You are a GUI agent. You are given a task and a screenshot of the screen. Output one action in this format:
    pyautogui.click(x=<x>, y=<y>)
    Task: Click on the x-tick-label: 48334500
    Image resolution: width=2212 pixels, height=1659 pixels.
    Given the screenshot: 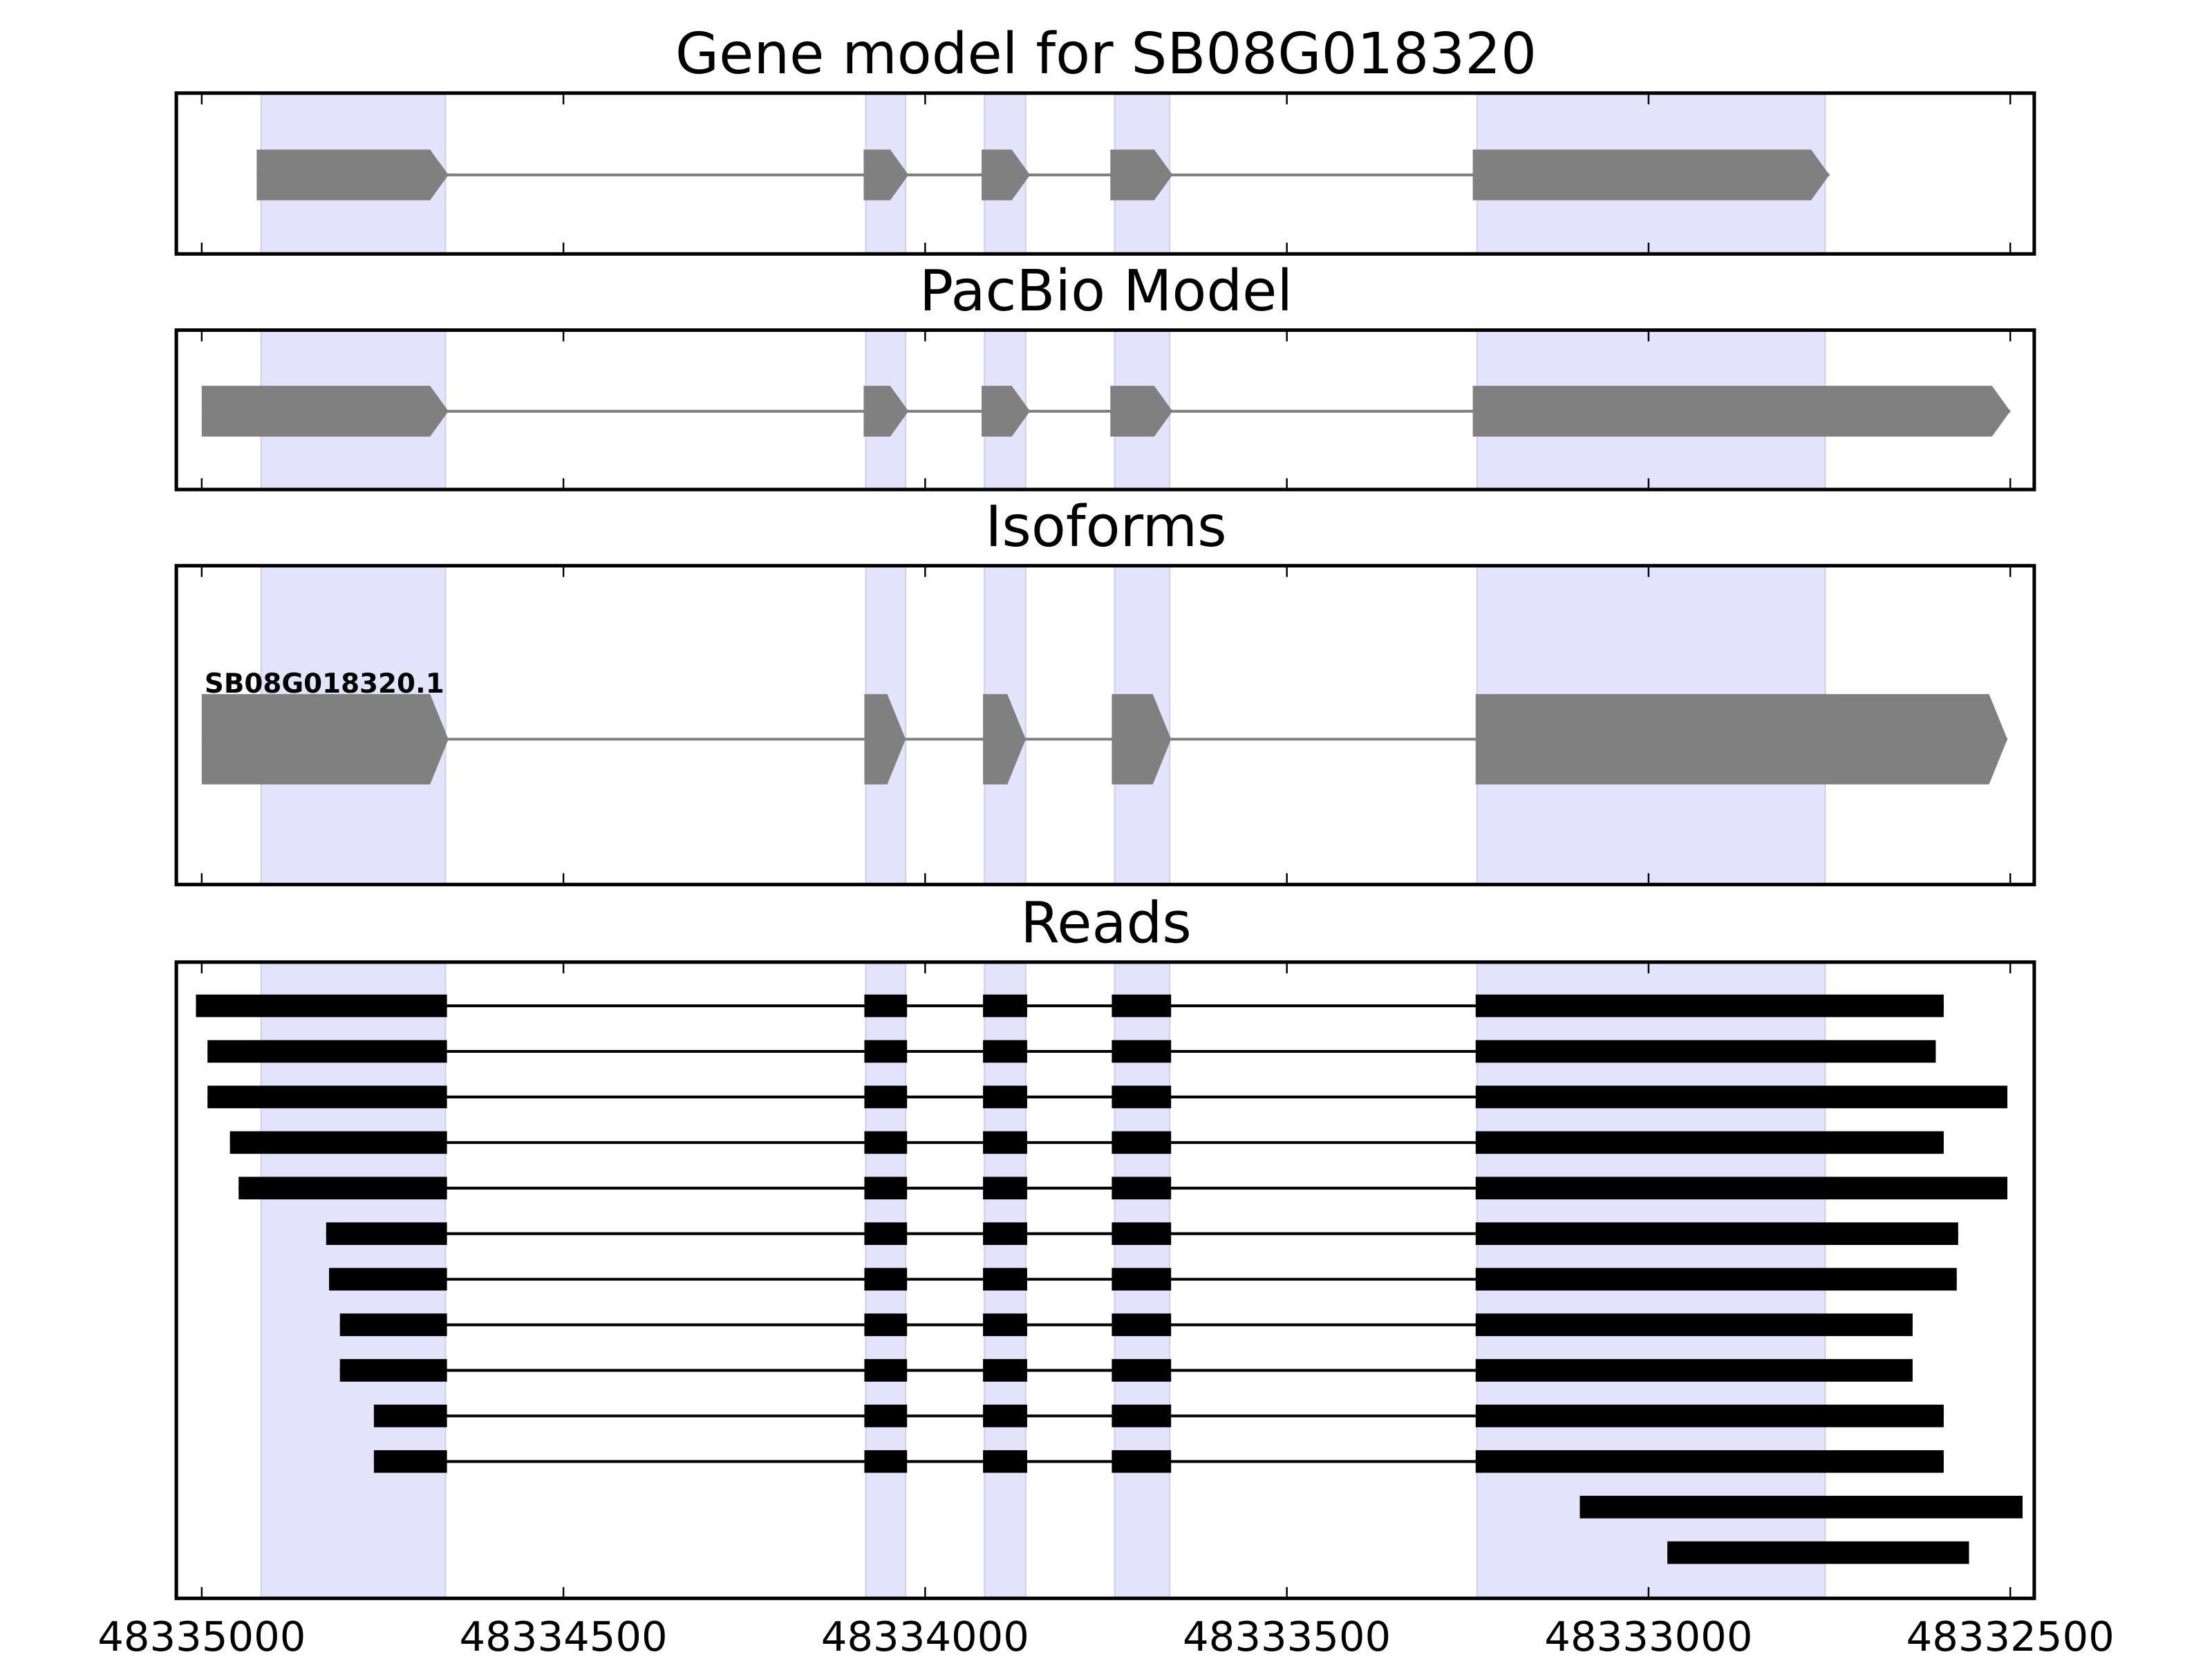 What is the action you would take?
    pyautogui.click(x=564, y=1636)
    